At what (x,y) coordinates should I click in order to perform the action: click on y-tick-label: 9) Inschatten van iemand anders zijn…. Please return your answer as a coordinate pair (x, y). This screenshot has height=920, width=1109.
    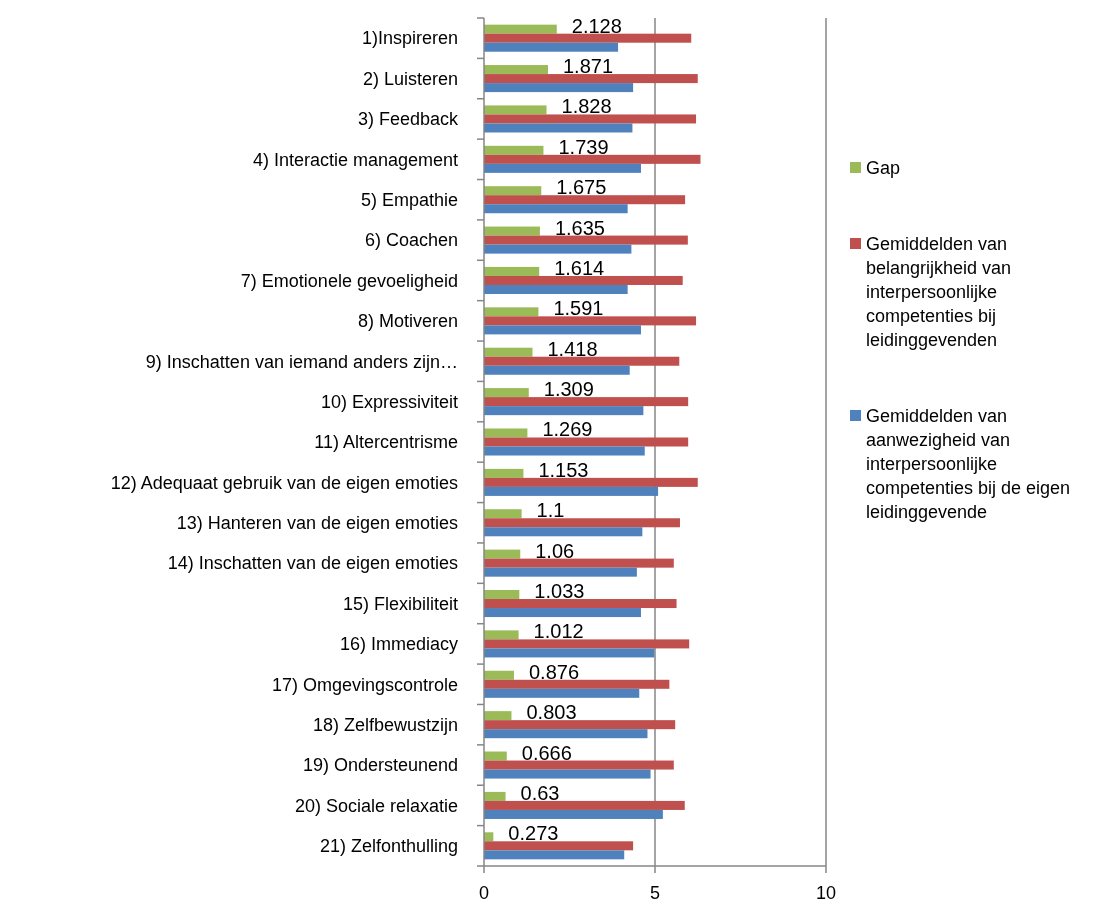
    Looking at the image, I should click on (301, 361).